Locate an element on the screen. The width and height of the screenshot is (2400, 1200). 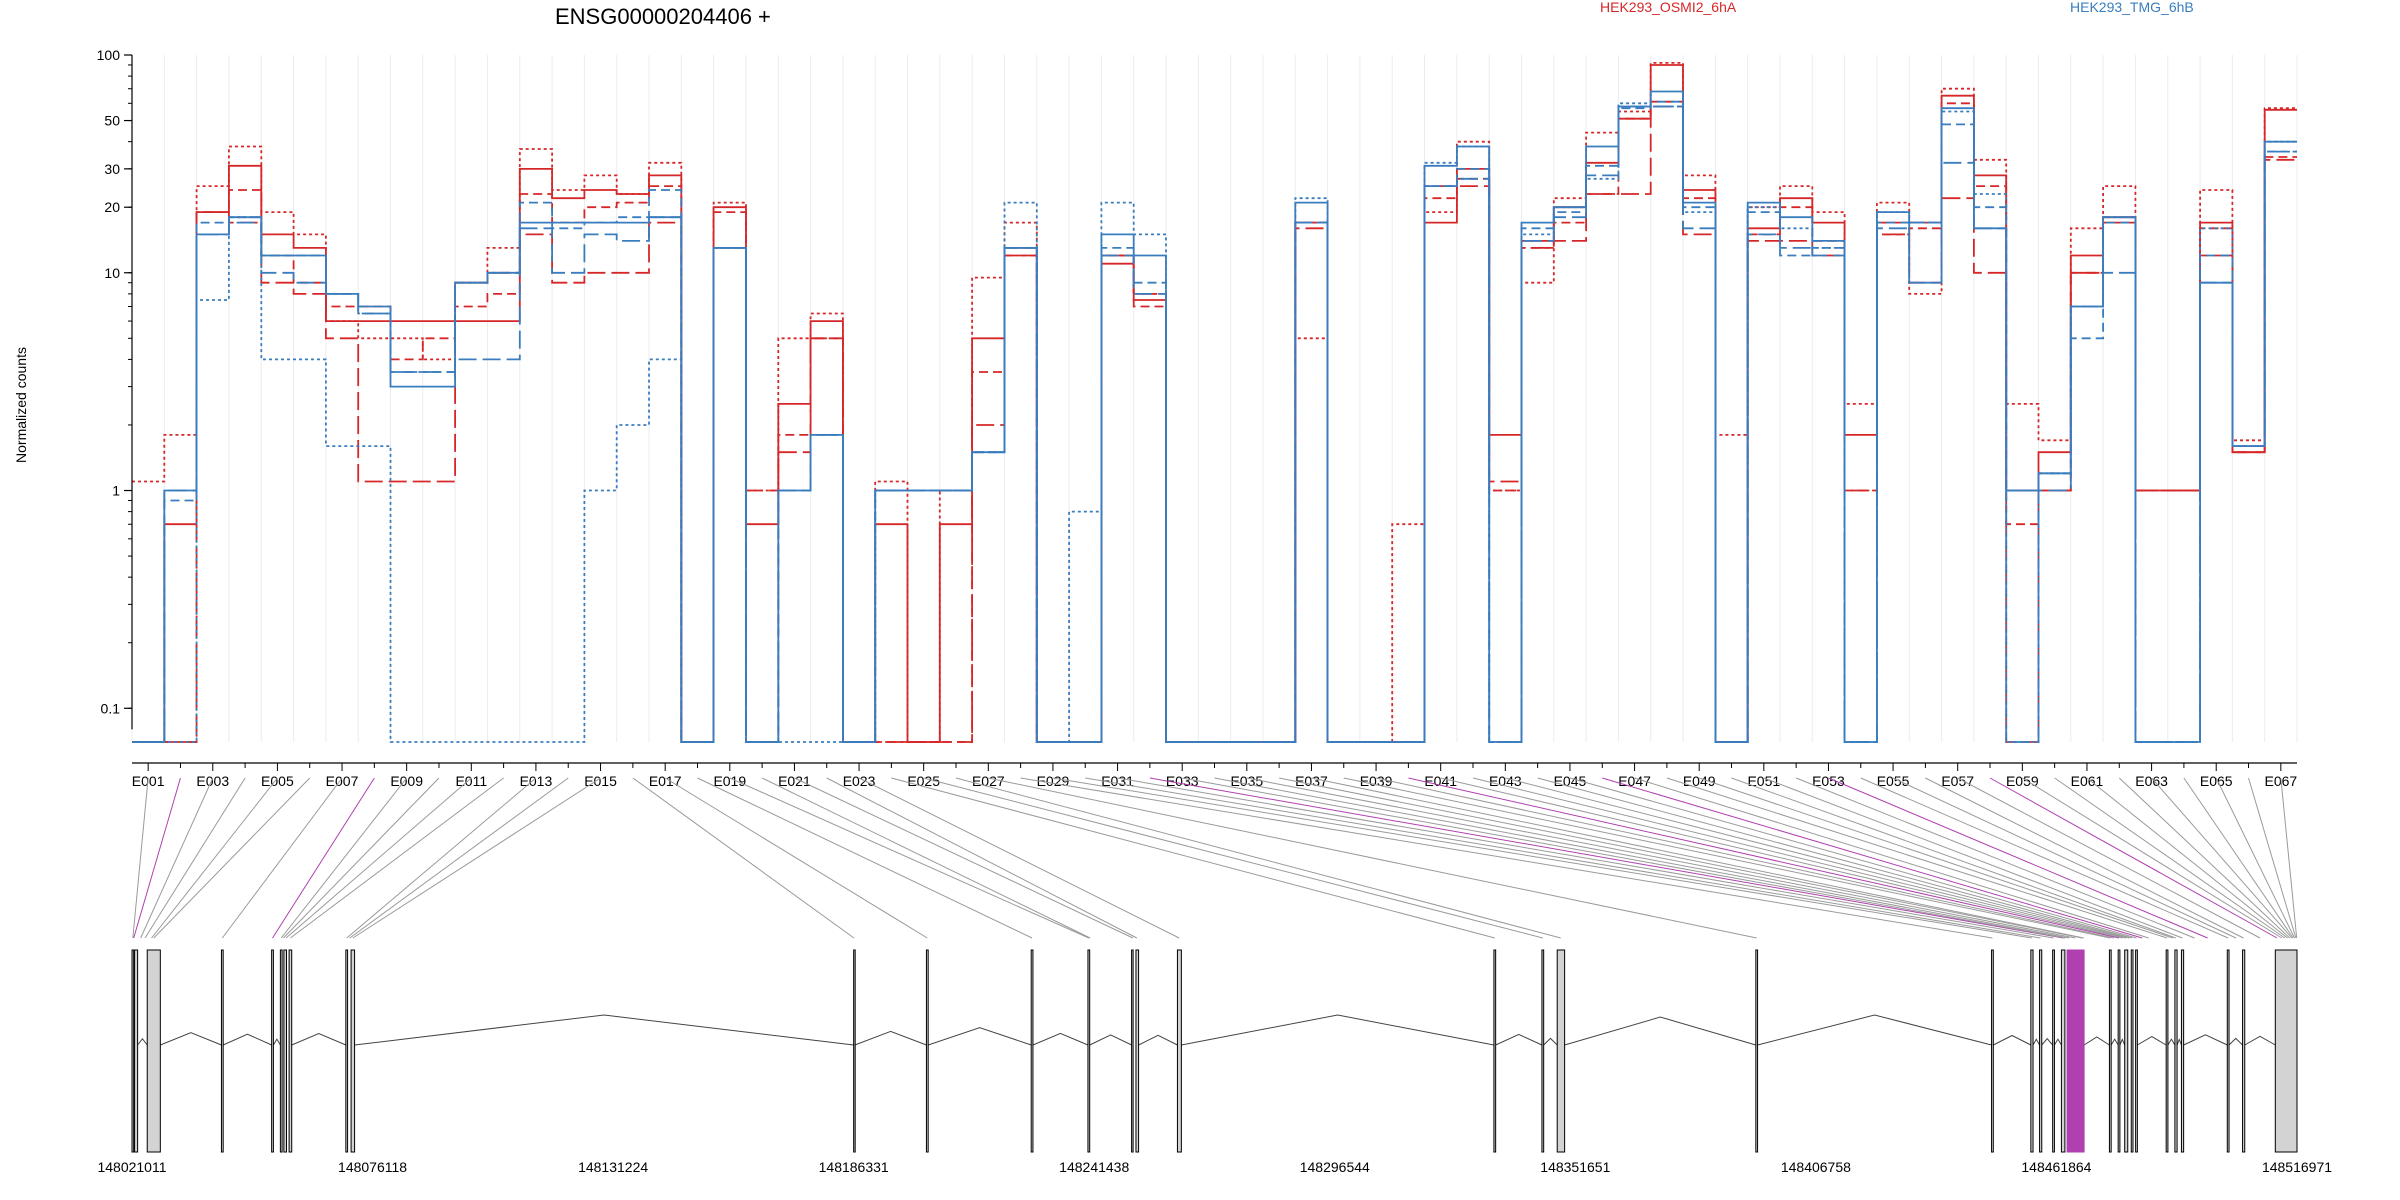
x-tick-label: E019 is located at coordinates (729, 781).